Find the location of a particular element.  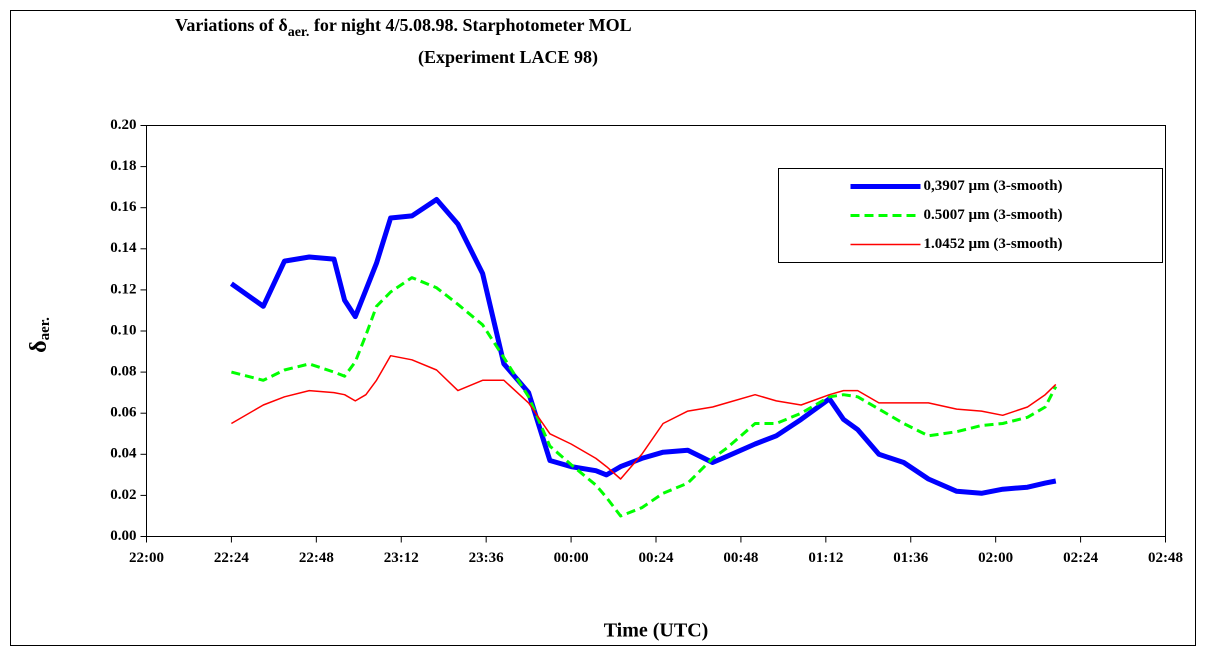

y-tick-label: 0.02 is located at coordinates (123, 495).